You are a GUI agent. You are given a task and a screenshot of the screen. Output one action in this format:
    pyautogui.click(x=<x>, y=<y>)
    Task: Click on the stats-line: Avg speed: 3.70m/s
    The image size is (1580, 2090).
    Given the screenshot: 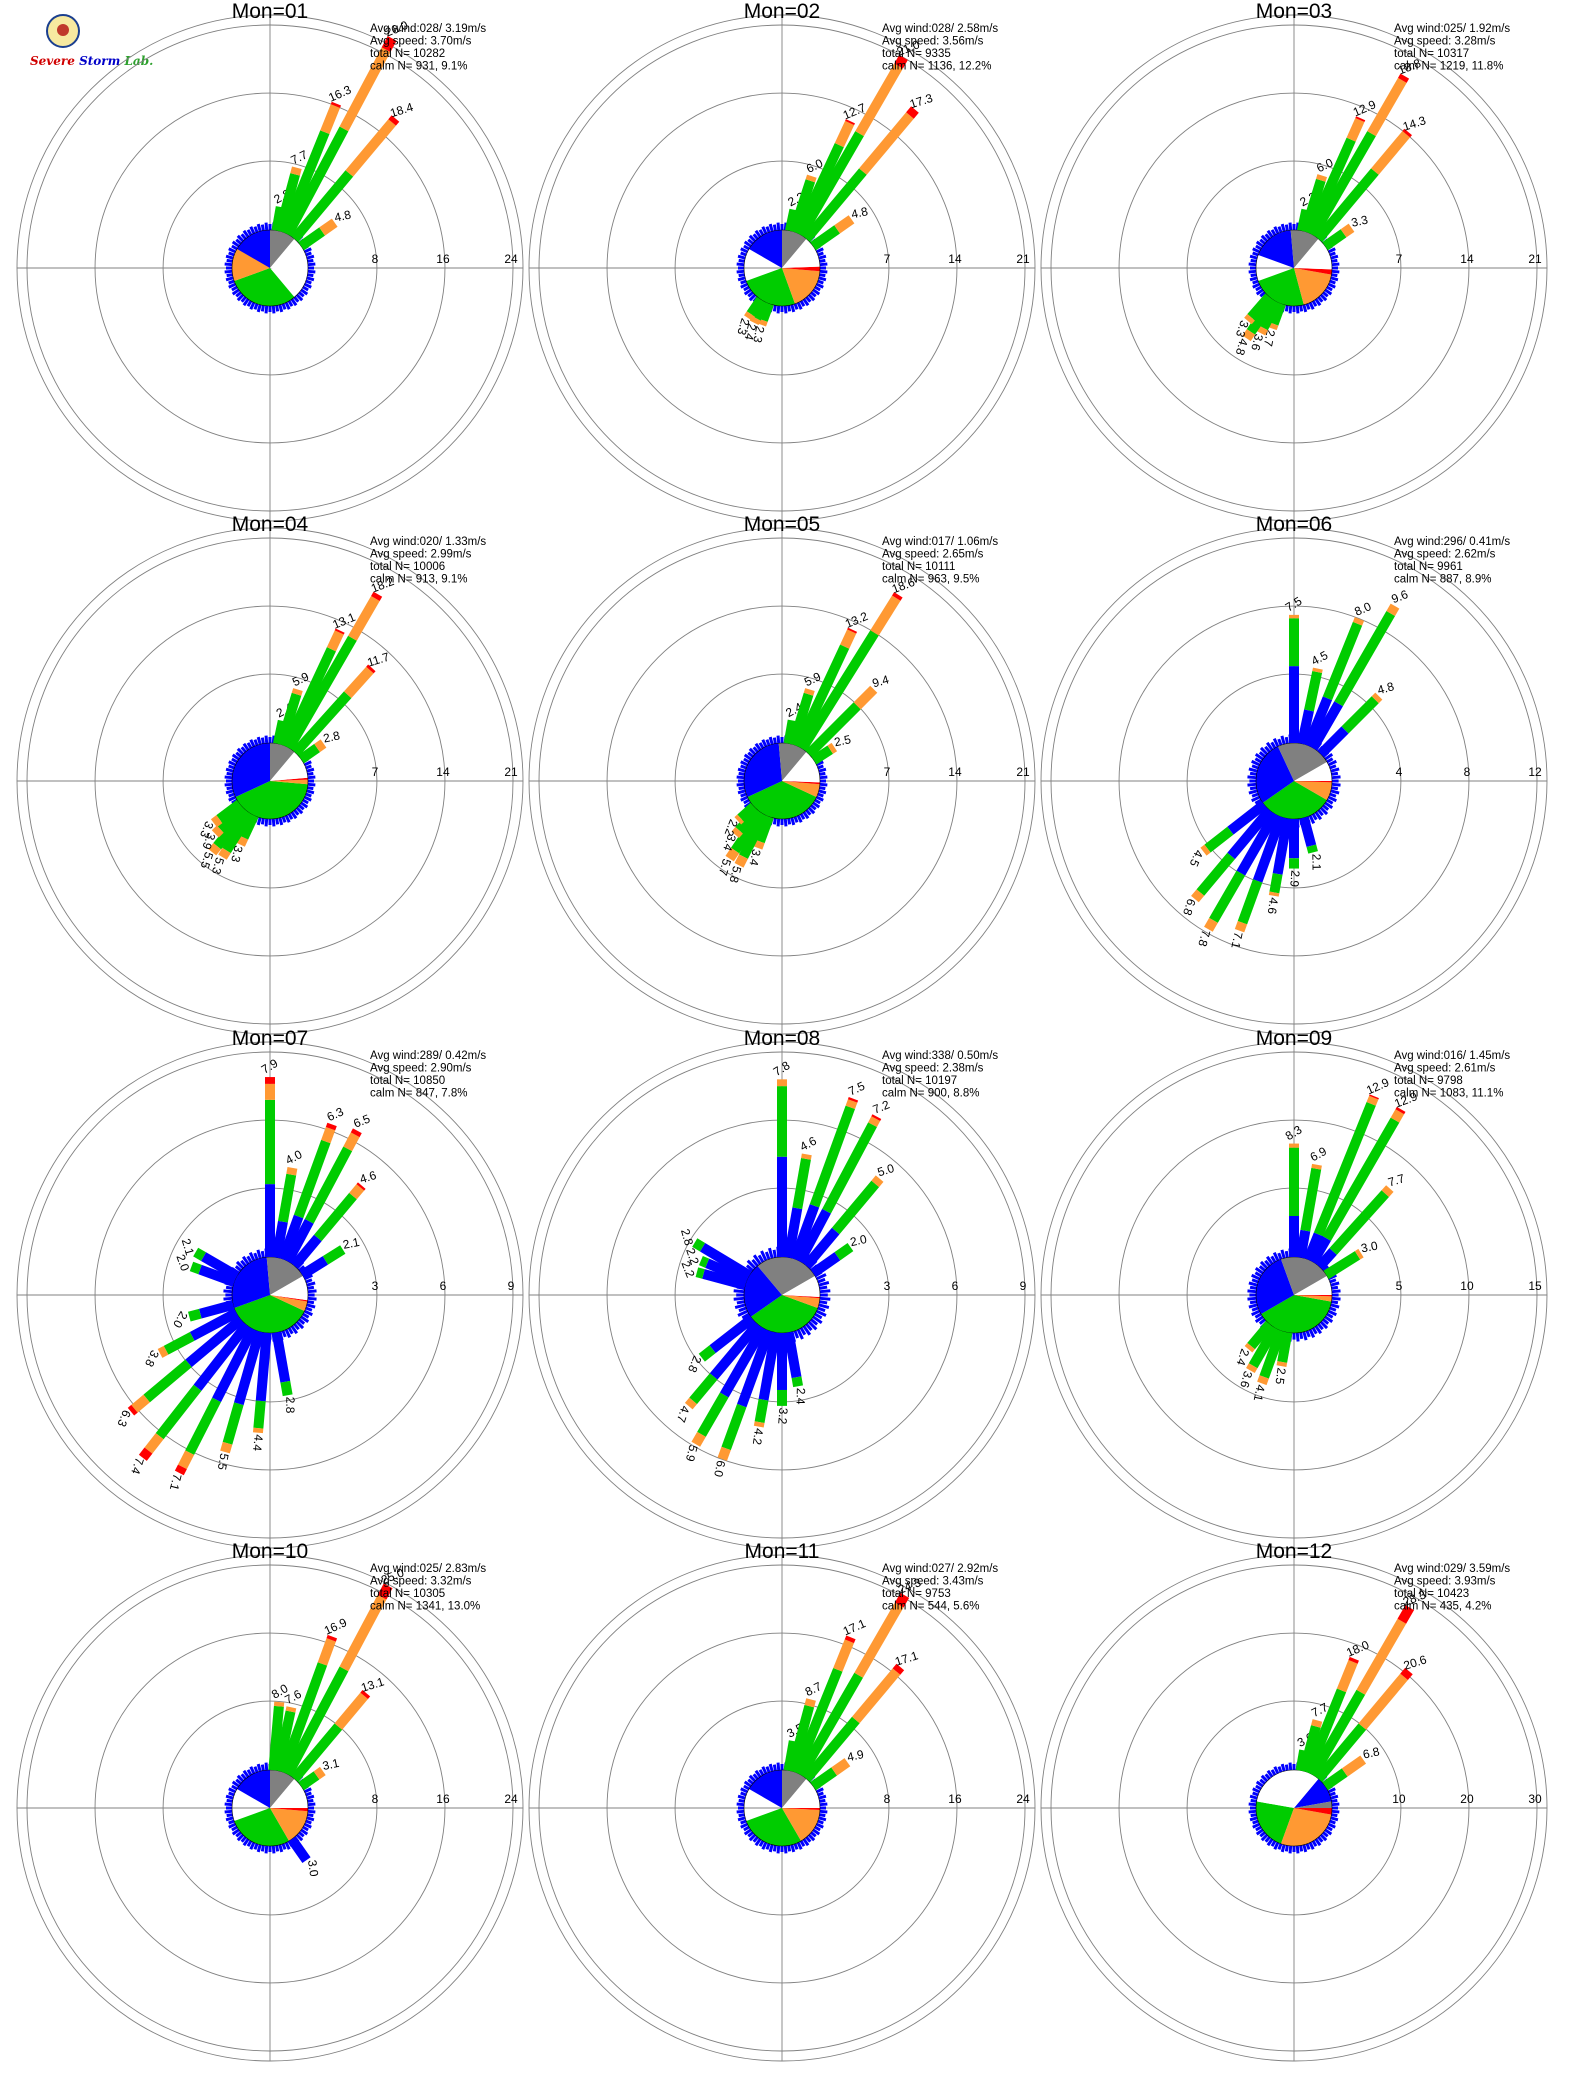 What is the action you would take?
    pyautogui.click(x=421, y=42)
    